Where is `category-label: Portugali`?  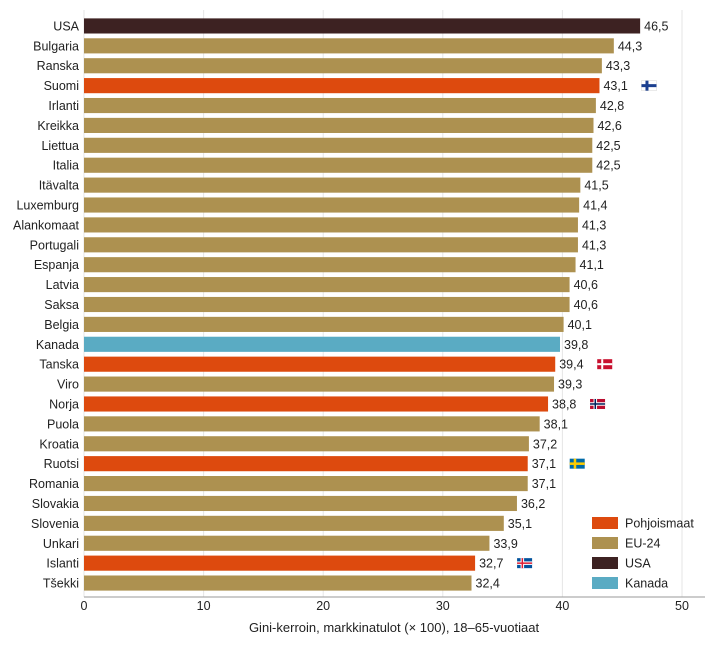
category-label: Portugali is located at coordinates (54, 245).